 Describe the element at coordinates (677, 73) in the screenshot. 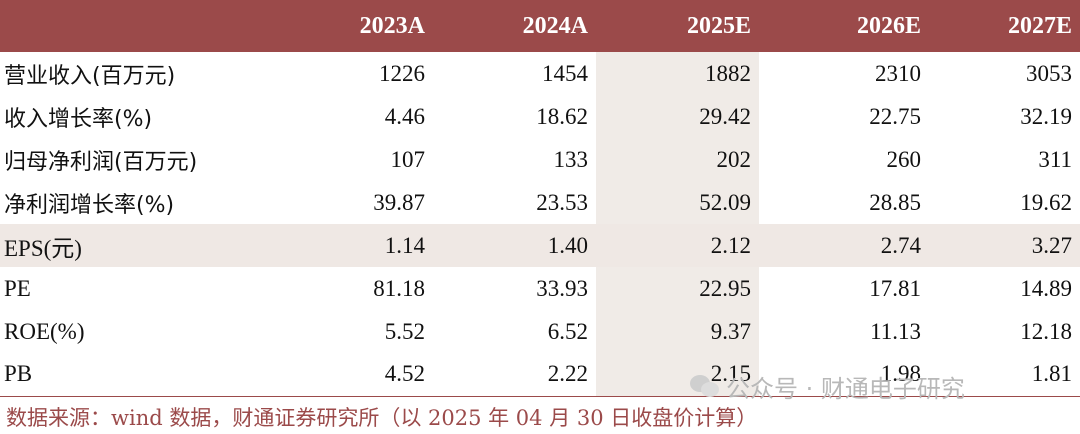

I see `table-cell: 1882` at that location.